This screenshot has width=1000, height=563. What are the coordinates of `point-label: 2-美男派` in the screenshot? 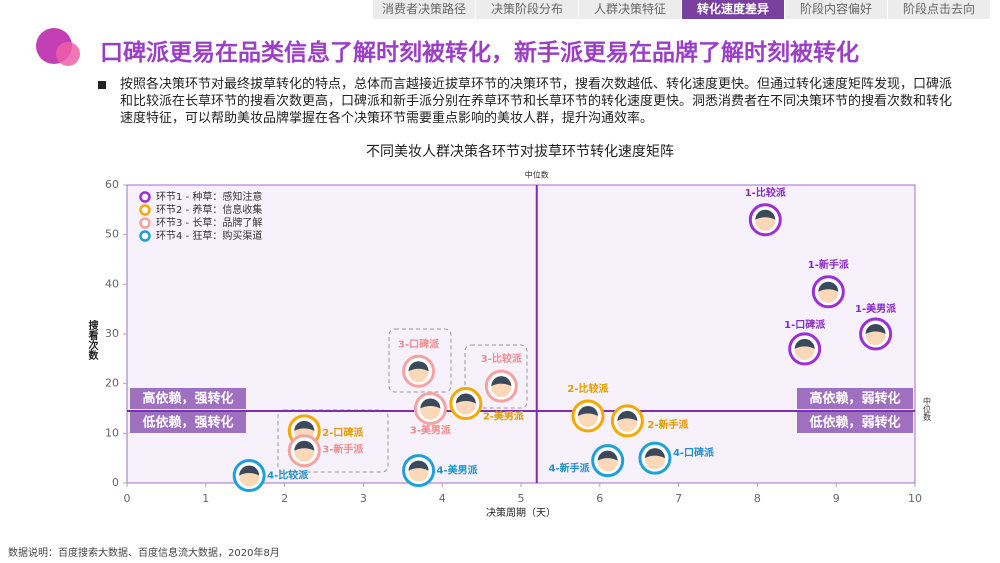 It's located at (504, 416).